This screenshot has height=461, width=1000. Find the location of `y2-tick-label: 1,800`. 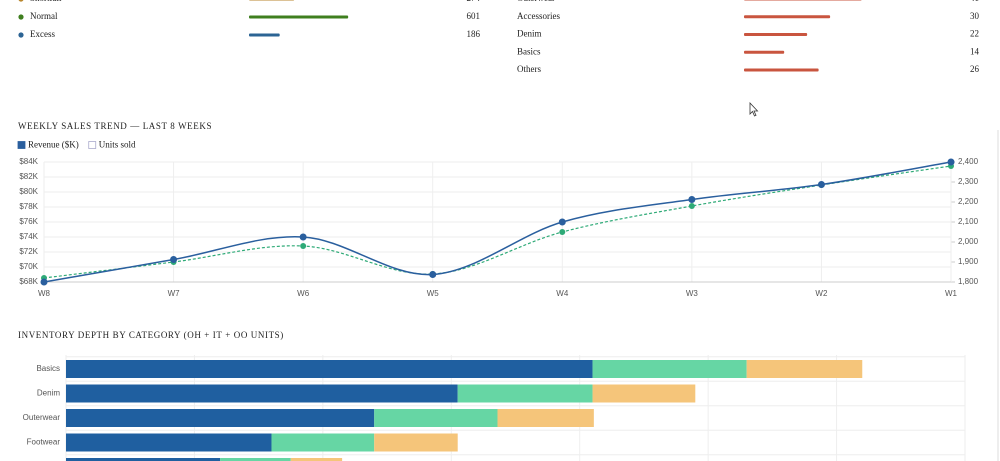

y2-tick-label: 1,800 is located at coordinates (968, 281).